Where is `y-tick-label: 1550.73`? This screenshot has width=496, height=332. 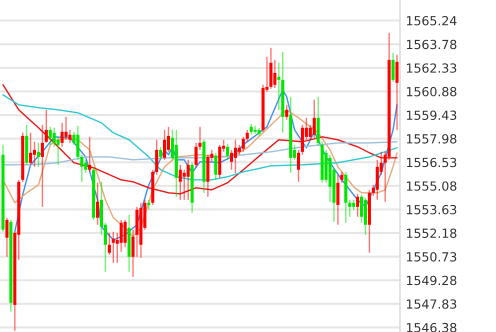
y-tick-label: 1550.73 is located at coordinates (431, 257).